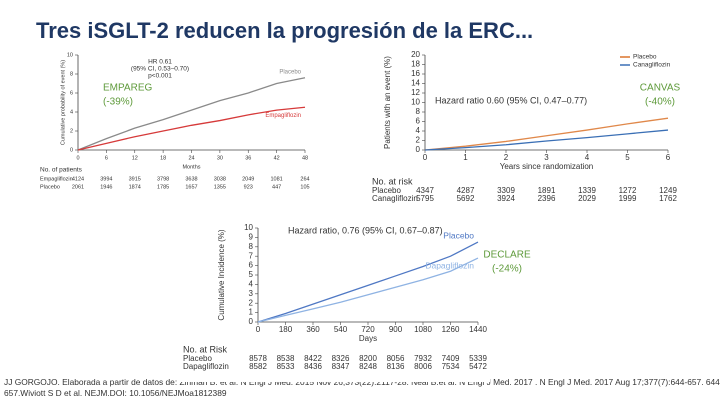  Describe the element at coordinates (387, 102) in the screenshot. I see `y-axis-title: Patients with an event (%)` at that location.